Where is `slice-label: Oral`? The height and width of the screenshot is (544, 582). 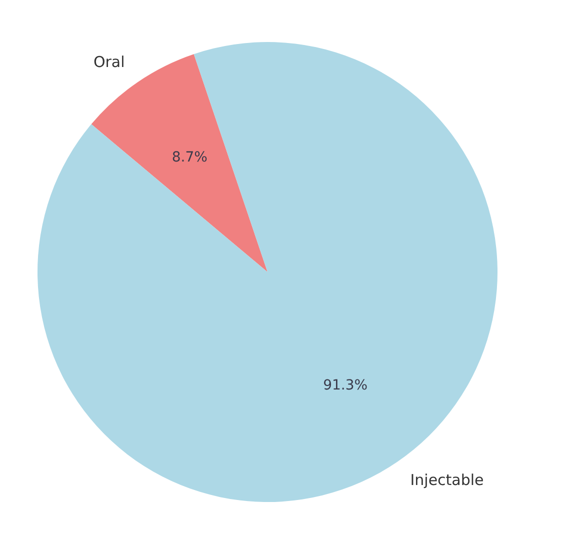 slice-label: Oral is located at coordinates (109, 61).